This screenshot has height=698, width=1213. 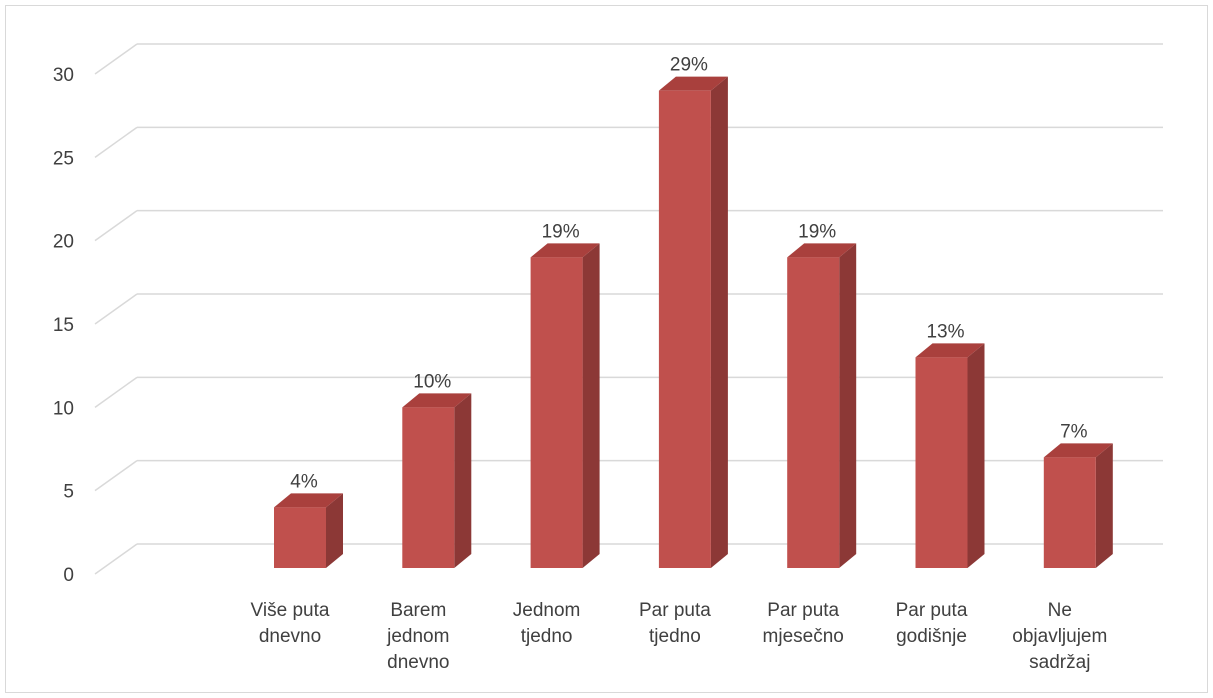 I want to click on y-tick-label: 25, so click(x=63, y=158).